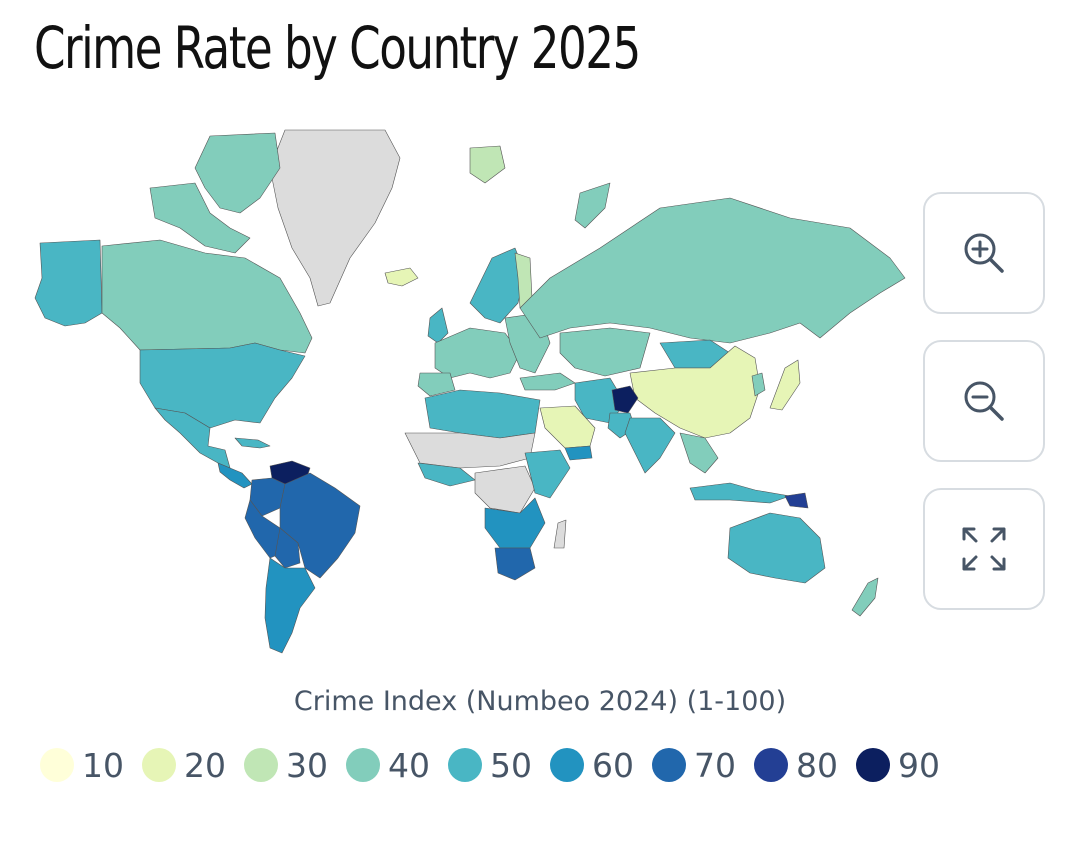 The height and width of the screenshot is (851, 1080). What do you see at coordinates (715, 765) in the screenshot?
I see `legend-label: 70` at bounding box center [715, 765].